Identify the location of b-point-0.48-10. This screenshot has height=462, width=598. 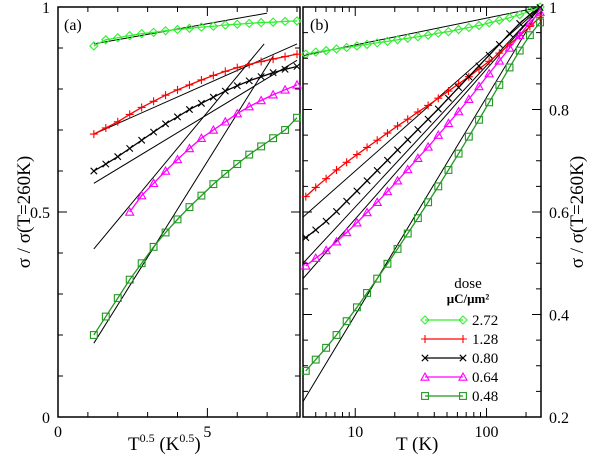
(407, 233).